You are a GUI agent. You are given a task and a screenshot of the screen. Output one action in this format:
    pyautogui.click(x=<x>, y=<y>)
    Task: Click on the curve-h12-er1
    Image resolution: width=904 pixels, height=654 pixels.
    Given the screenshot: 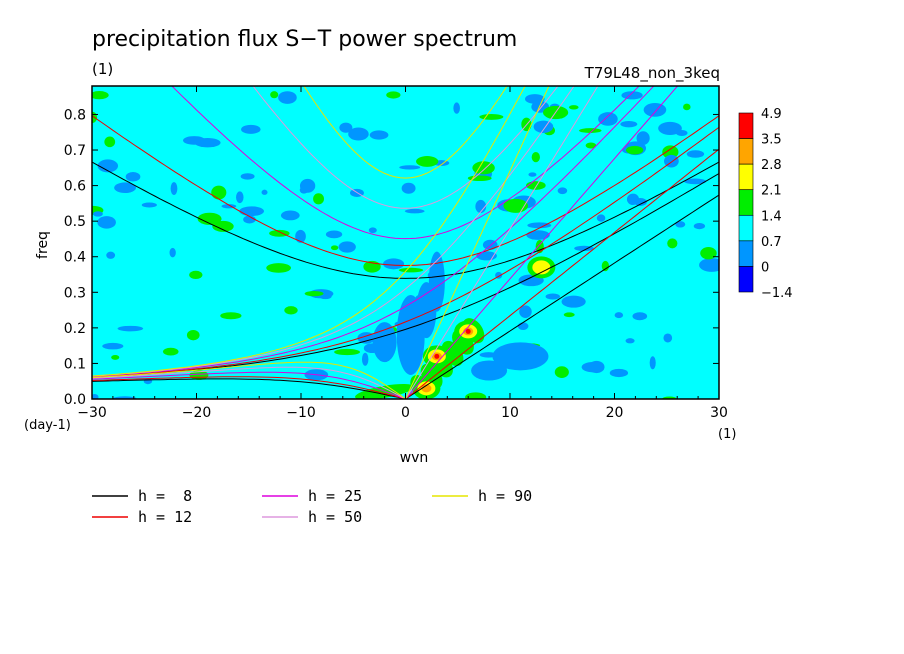 What is the action you would take?
    pyautogui.click(x=249, y=387)
    